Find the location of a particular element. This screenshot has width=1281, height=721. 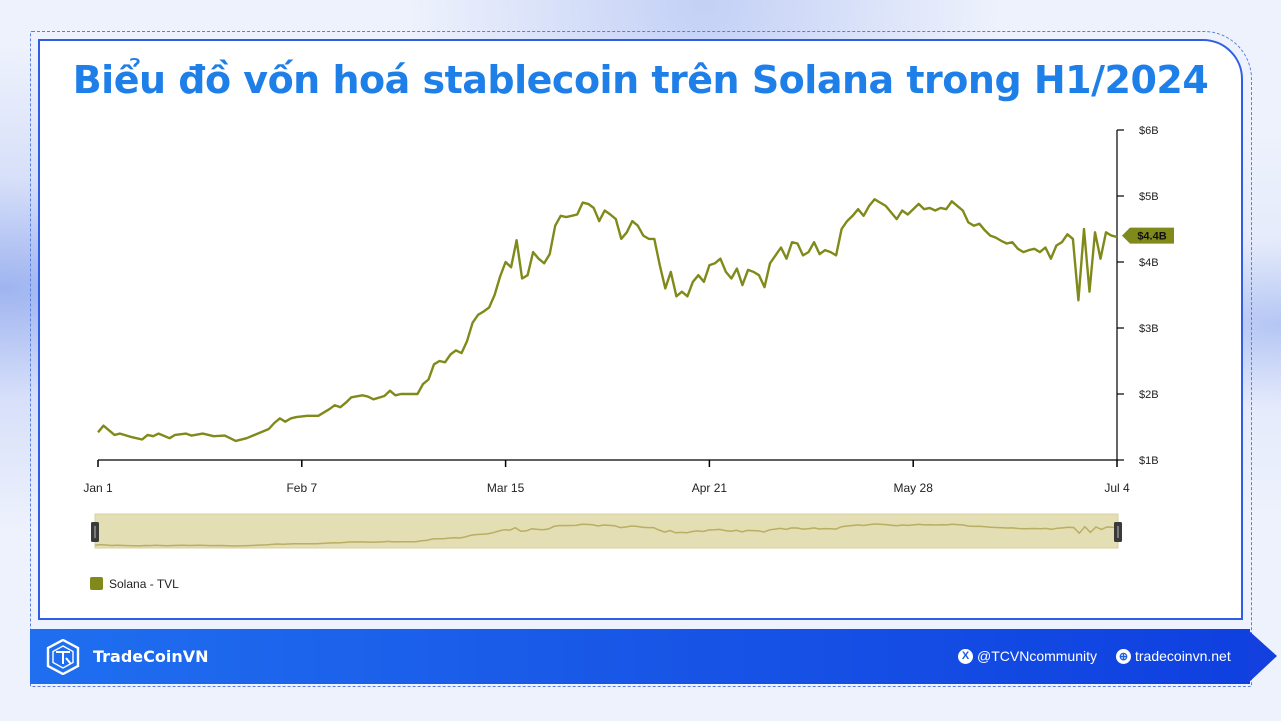

website-link: ⊕ tradecoinvn.net is located at coordinates (1173, 656).